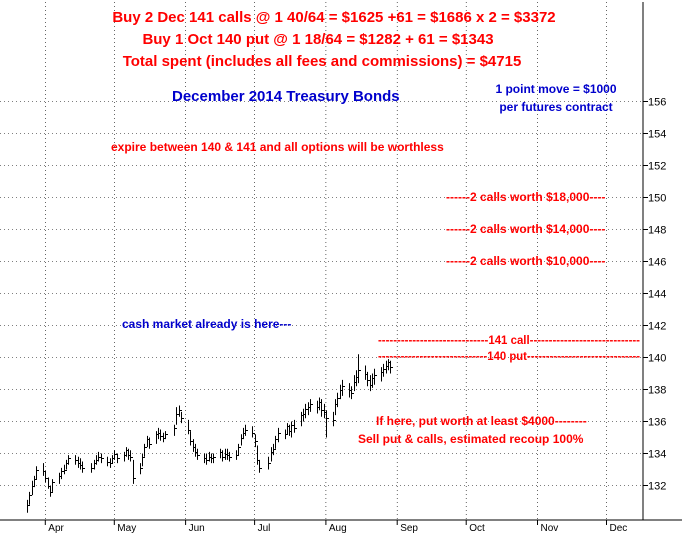 This screenshot has height=539, width=682. Describe the element at coordinates (657, 391) in the screenshot. I see `y-tick-label-138: 138` at that location.